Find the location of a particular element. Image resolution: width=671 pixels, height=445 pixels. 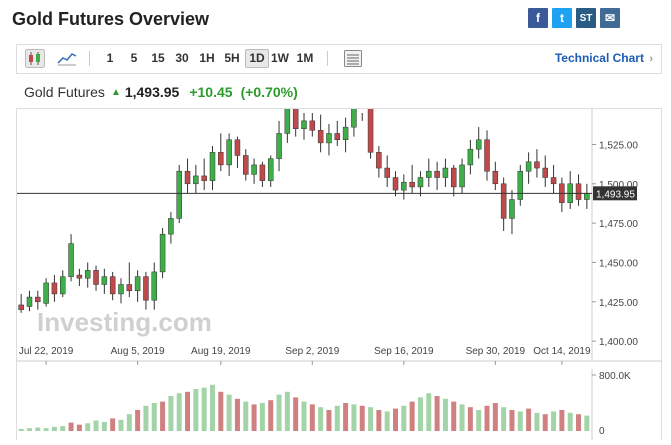

line-chart-type-button is located at coordinates (67, 58).